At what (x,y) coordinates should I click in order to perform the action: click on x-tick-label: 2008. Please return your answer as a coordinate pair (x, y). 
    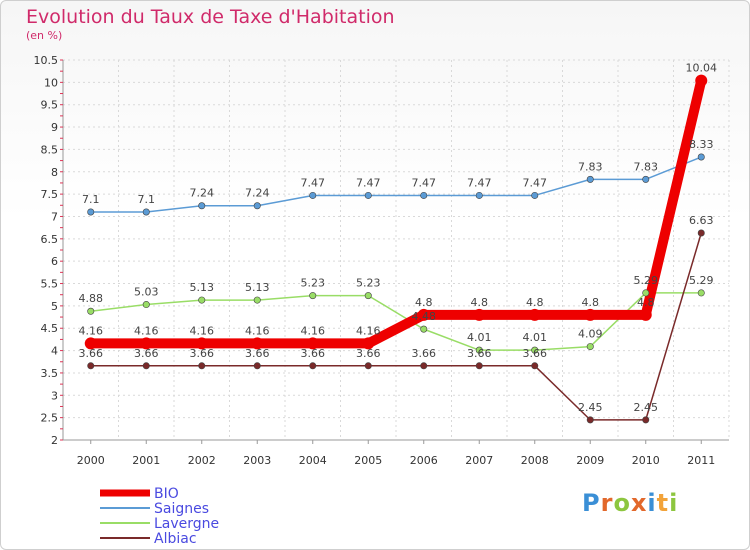
    Looking at the image, I should click on (535, 460).